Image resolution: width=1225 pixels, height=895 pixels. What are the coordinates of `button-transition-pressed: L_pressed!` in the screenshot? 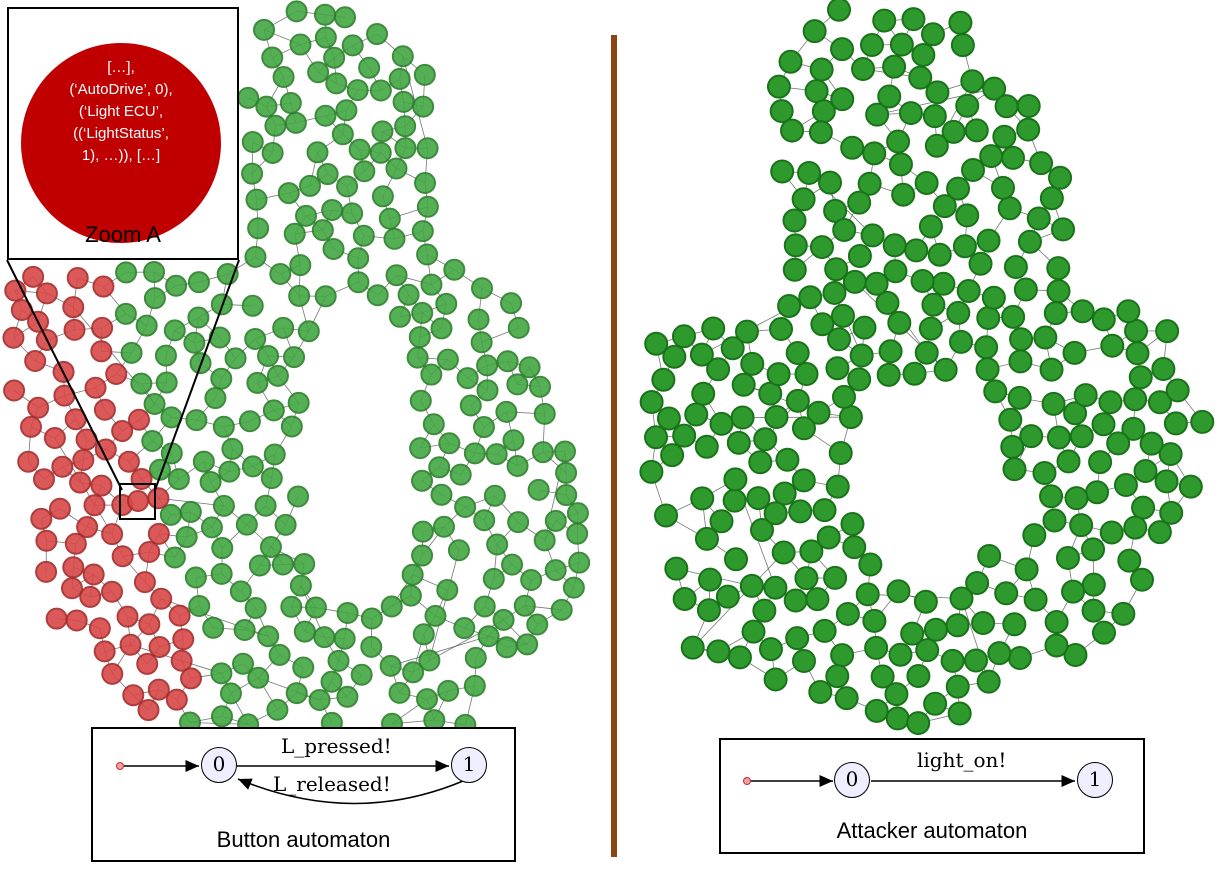 It's located at (336, 746).